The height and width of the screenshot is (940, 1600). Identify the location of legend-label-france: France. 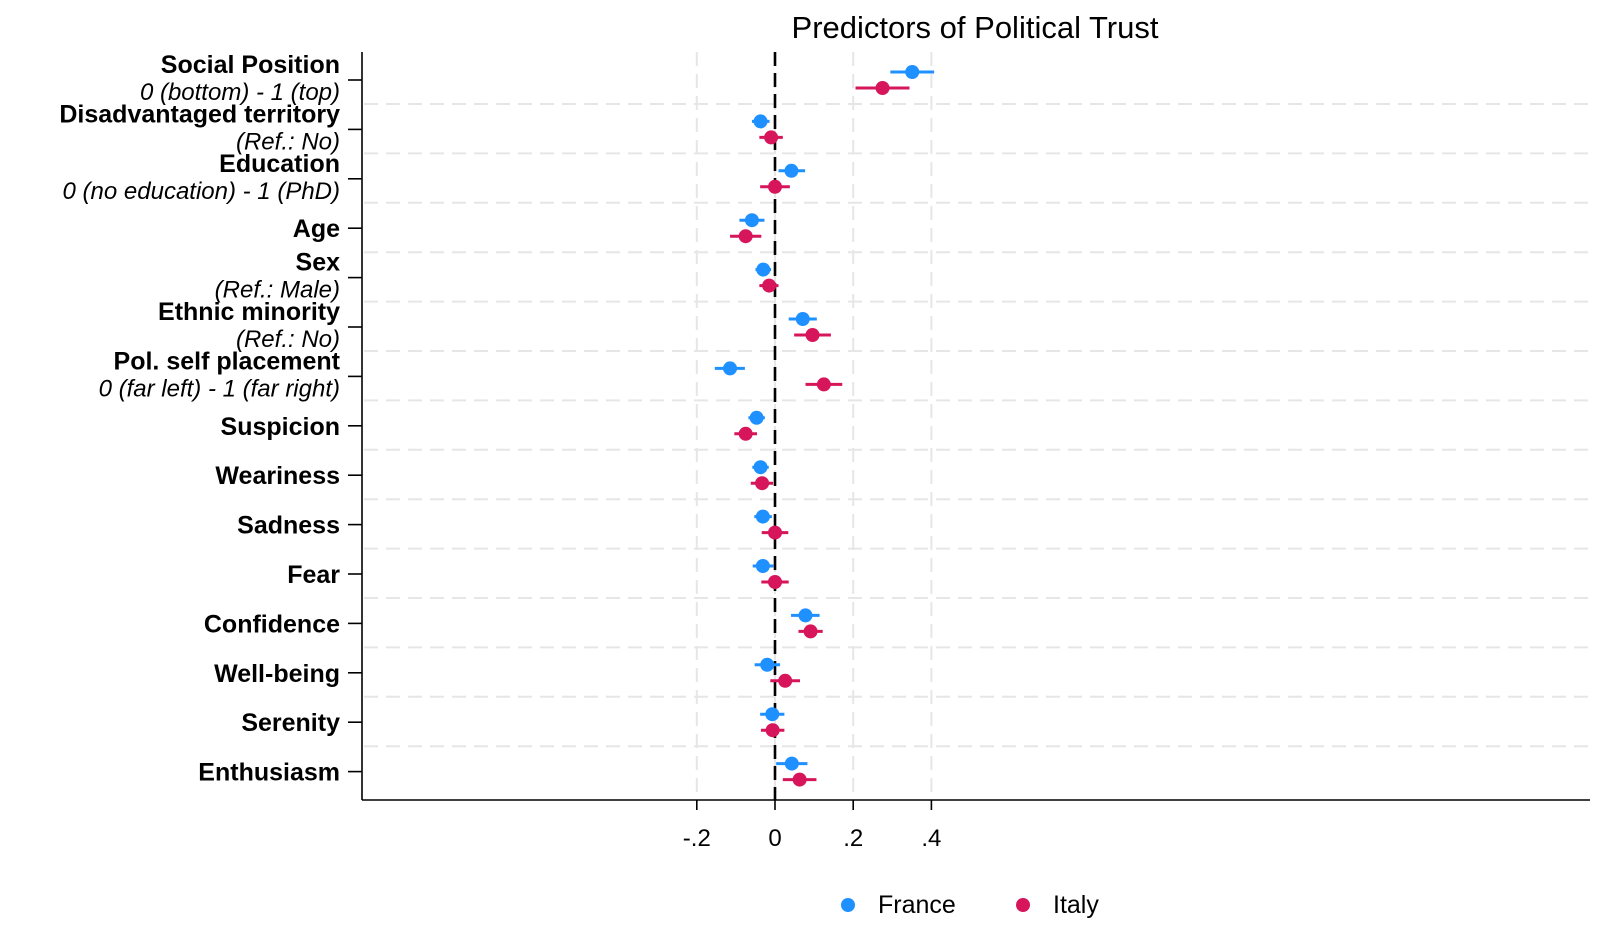
(917, 905).